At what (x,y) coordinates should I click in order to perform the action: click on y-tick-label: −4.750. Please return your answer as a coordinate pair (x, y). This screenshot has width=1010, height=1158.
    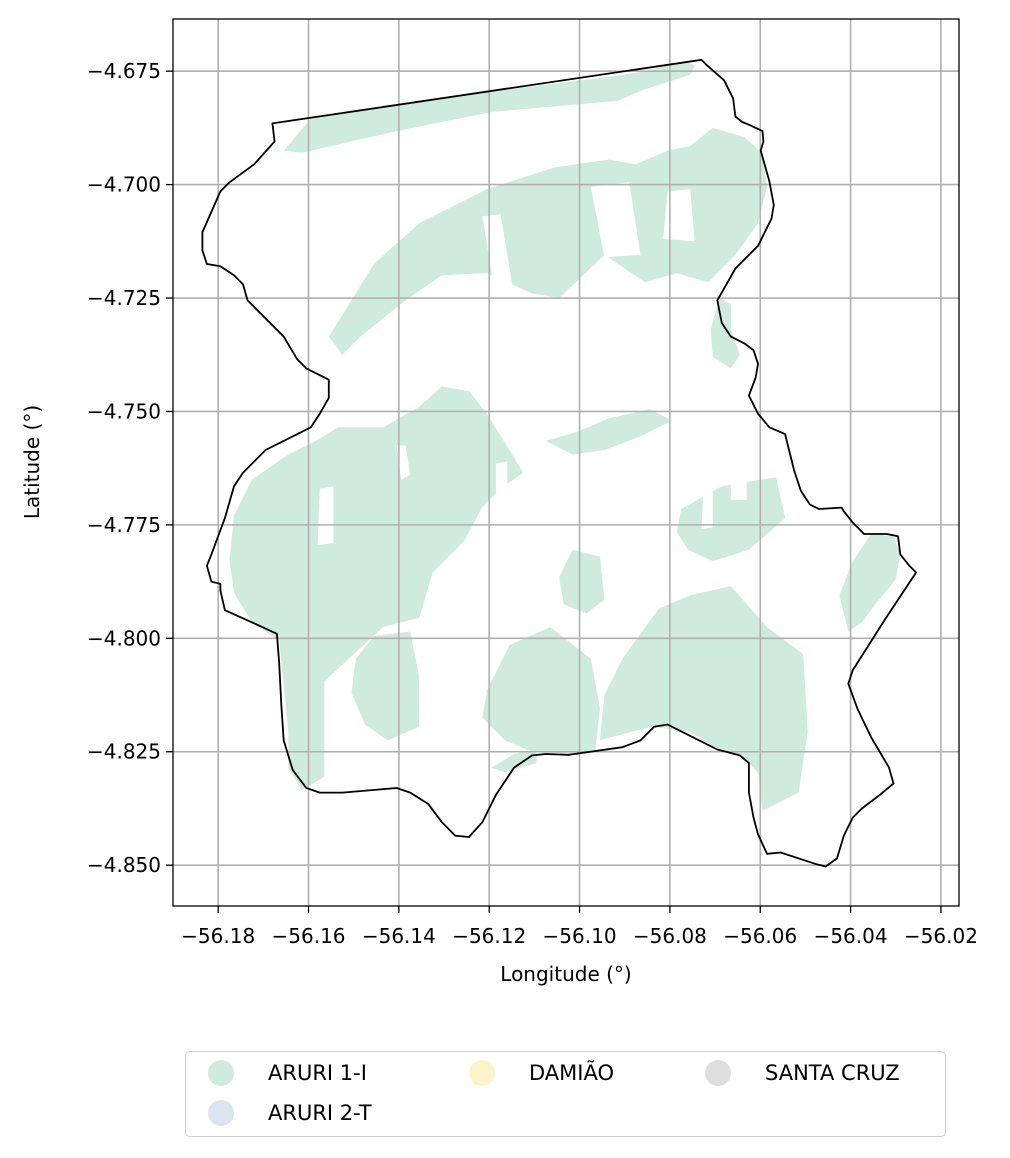
    Looking at the image, I should click on (124, 411).